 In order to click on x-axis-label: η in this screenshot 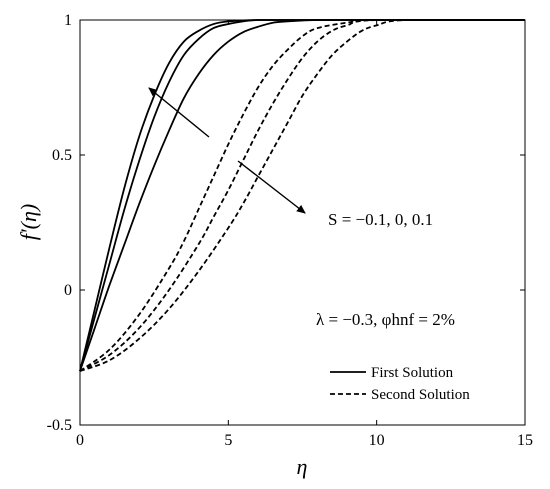, I will do `click(302, 466)`.